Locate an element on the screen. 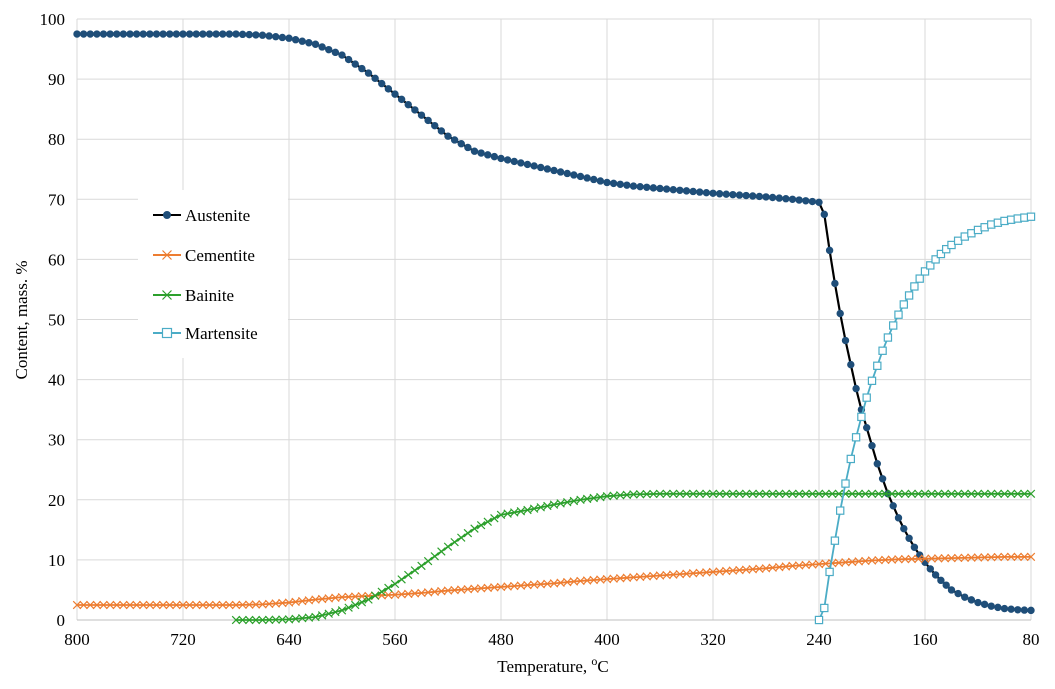  series-line-bainite is located at coordinates (633, 556).